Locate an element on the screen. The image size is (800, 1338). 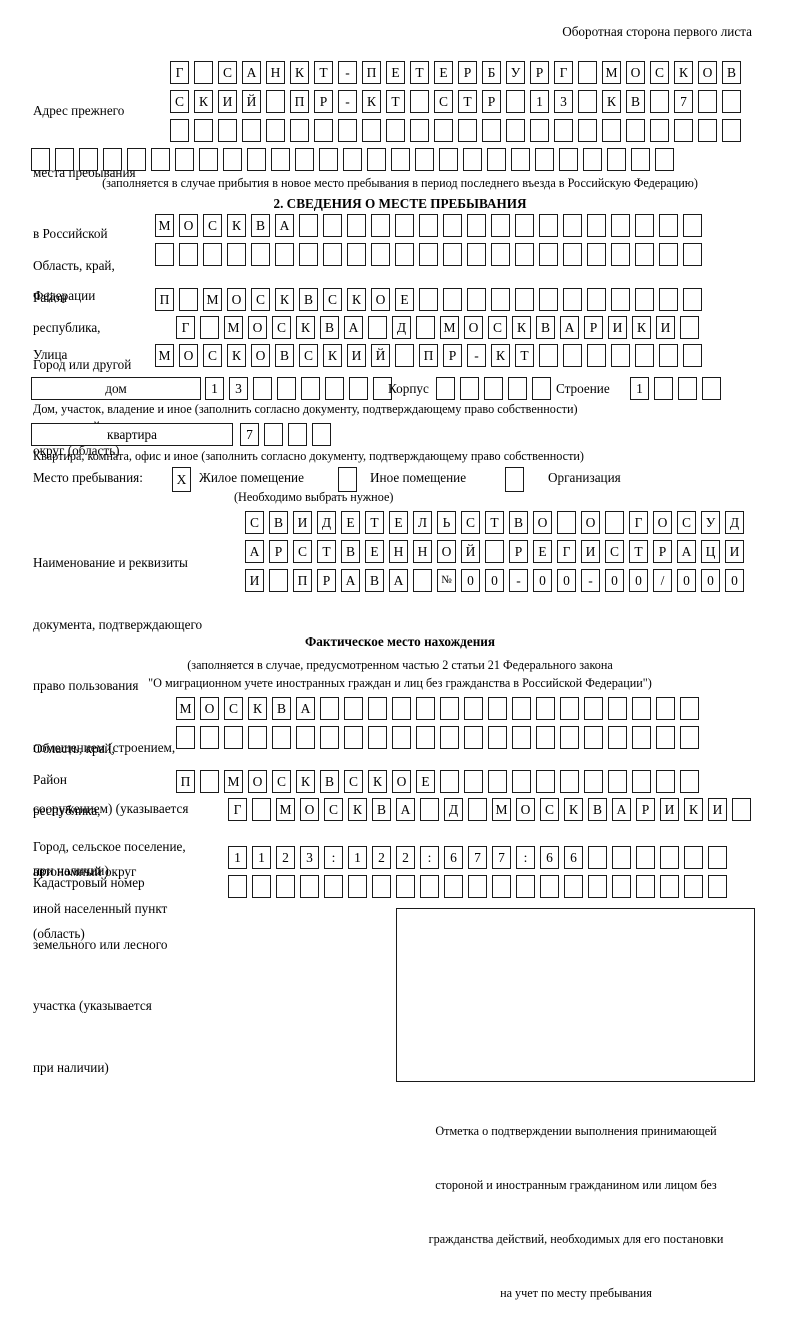
prev-address-row-1-cell-22: К is located at coordinates (683, 72).